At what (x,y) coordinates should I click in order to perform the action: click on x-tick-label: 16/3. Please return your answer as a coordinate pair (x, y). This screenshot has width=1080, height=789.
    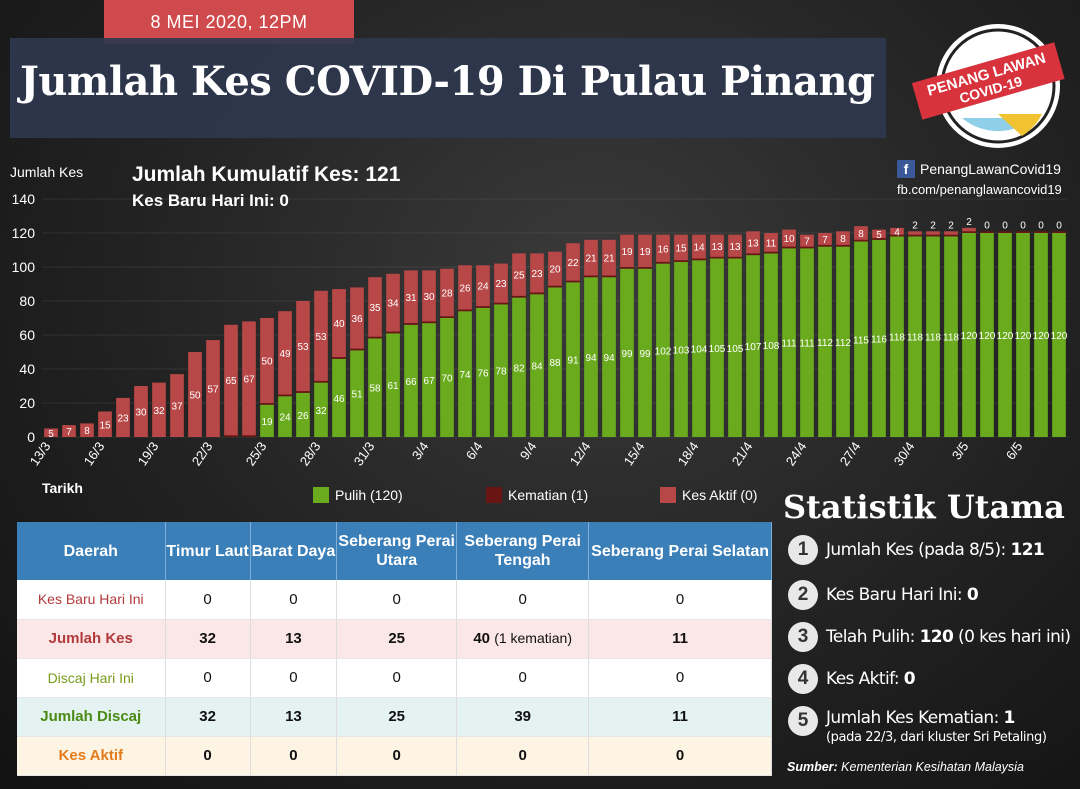
    Looking at the image, I should click on (94, 453).